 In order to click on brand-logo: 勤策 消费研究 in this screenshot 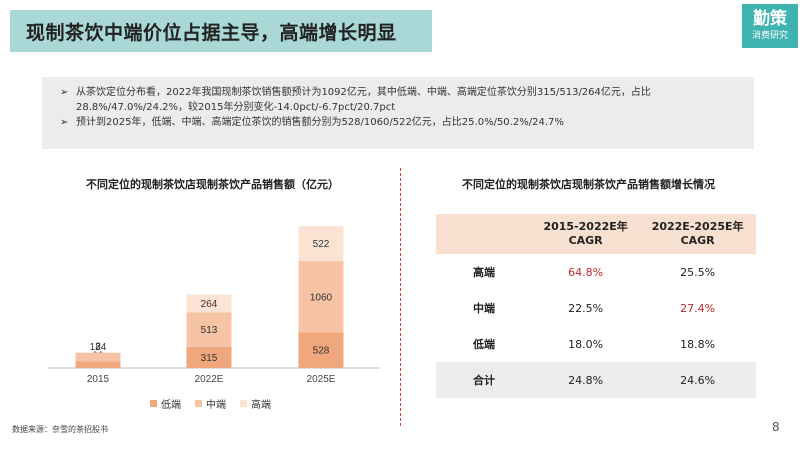, I will do `click(770, 26)`.